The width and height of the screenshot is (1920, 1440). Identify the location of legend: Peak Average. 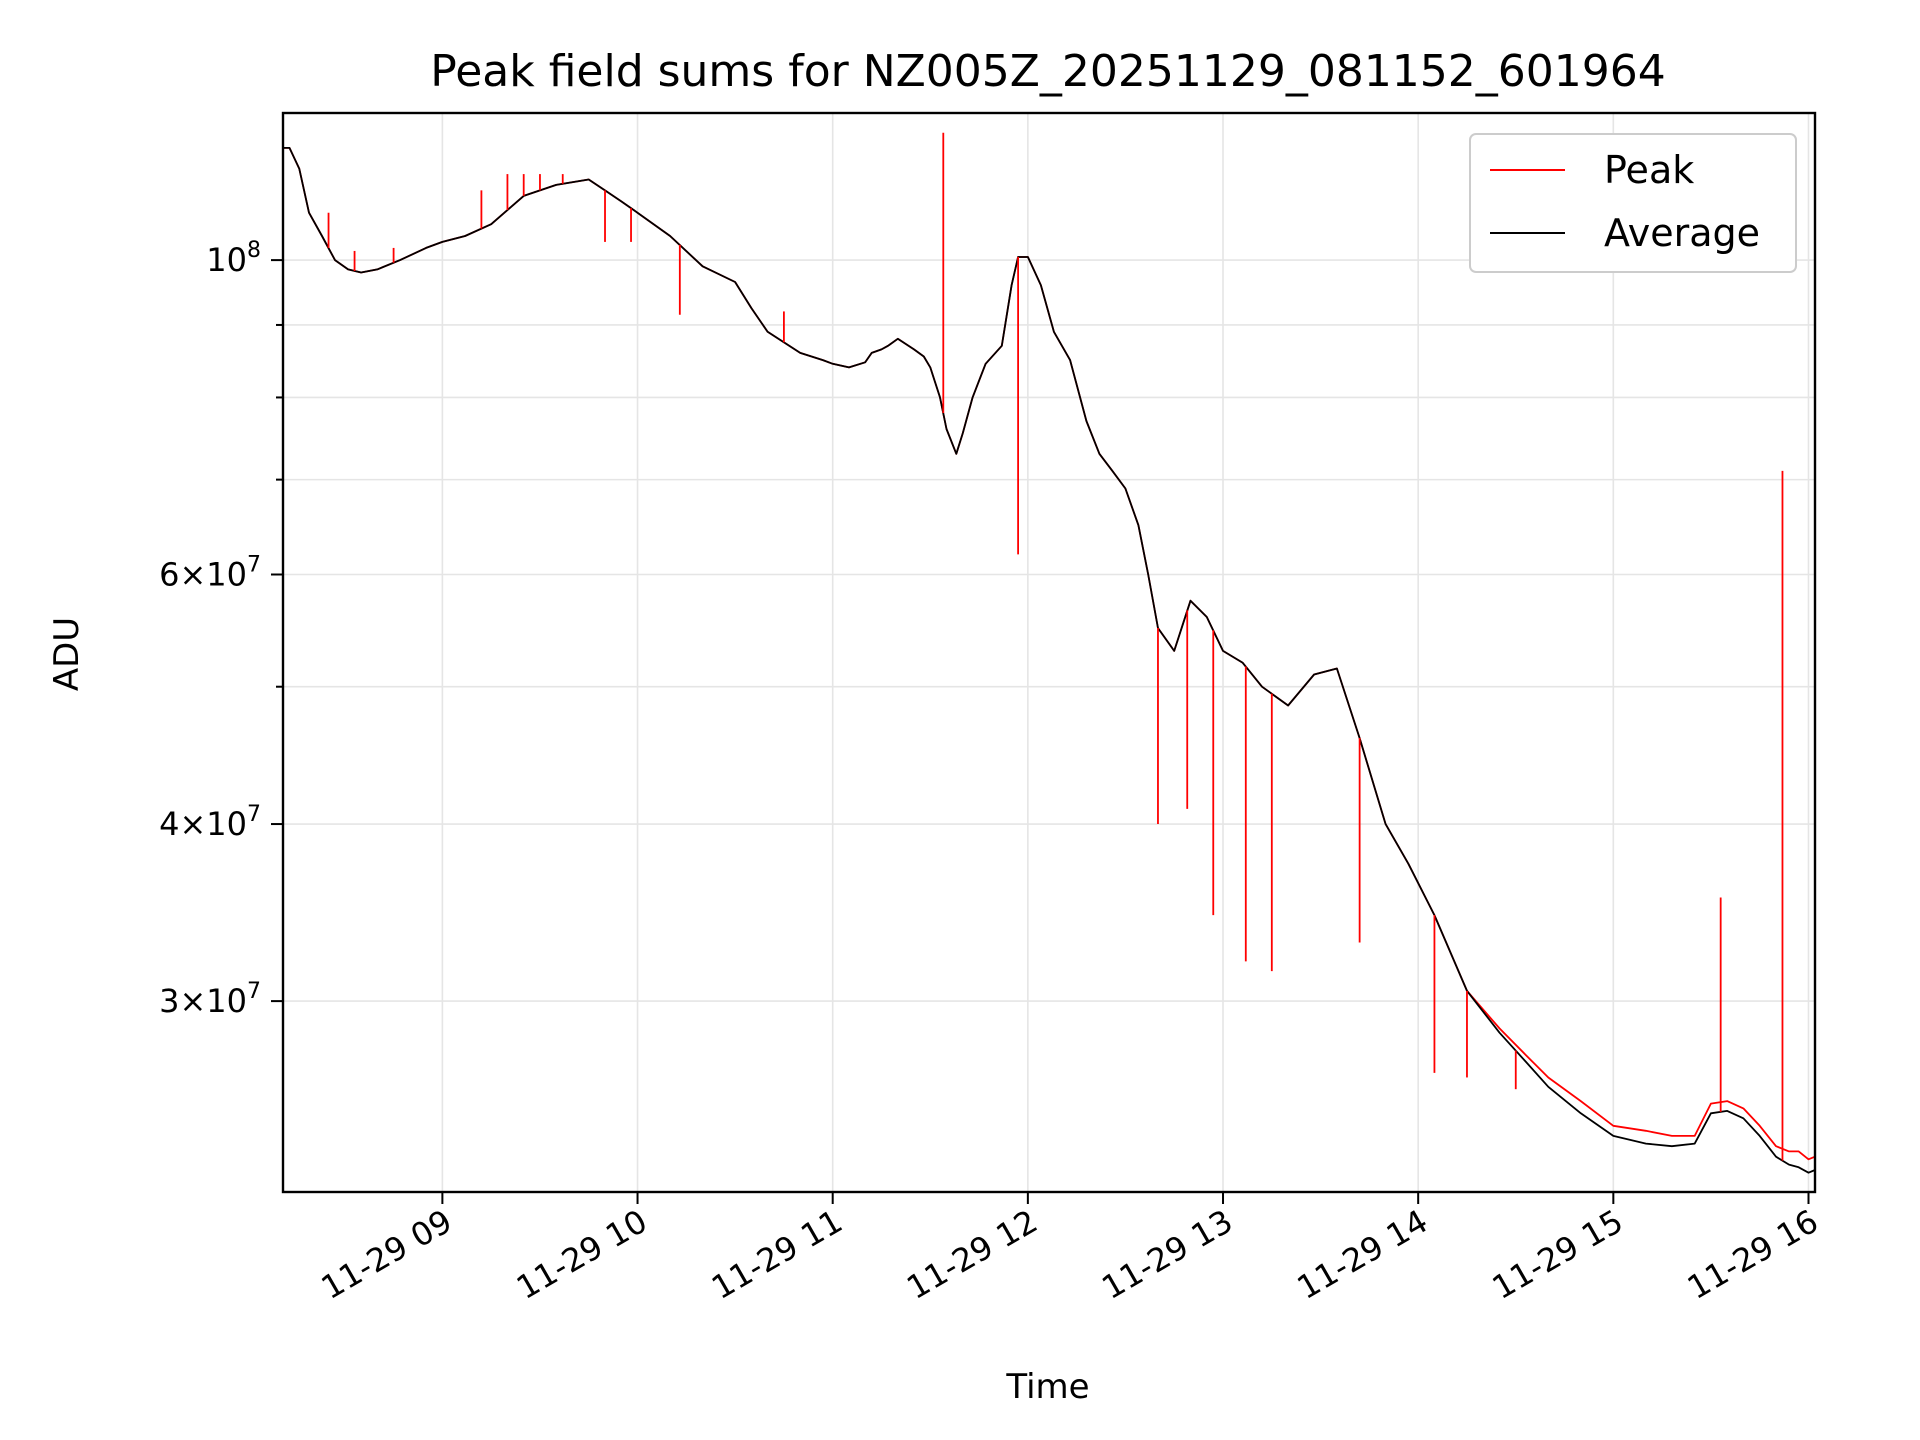
(1633, 203).